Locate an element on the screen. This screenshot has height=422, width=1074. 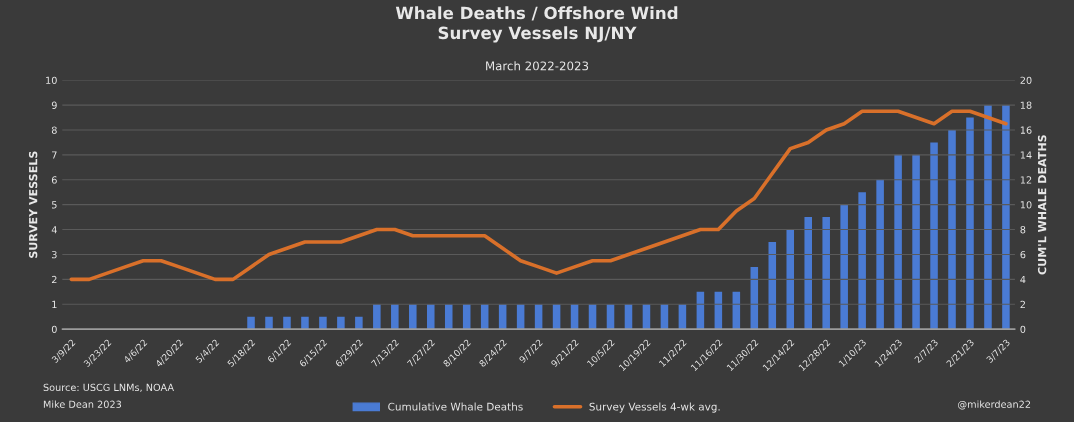
y-tick-label: 0 is located at coordinates (54, 329).